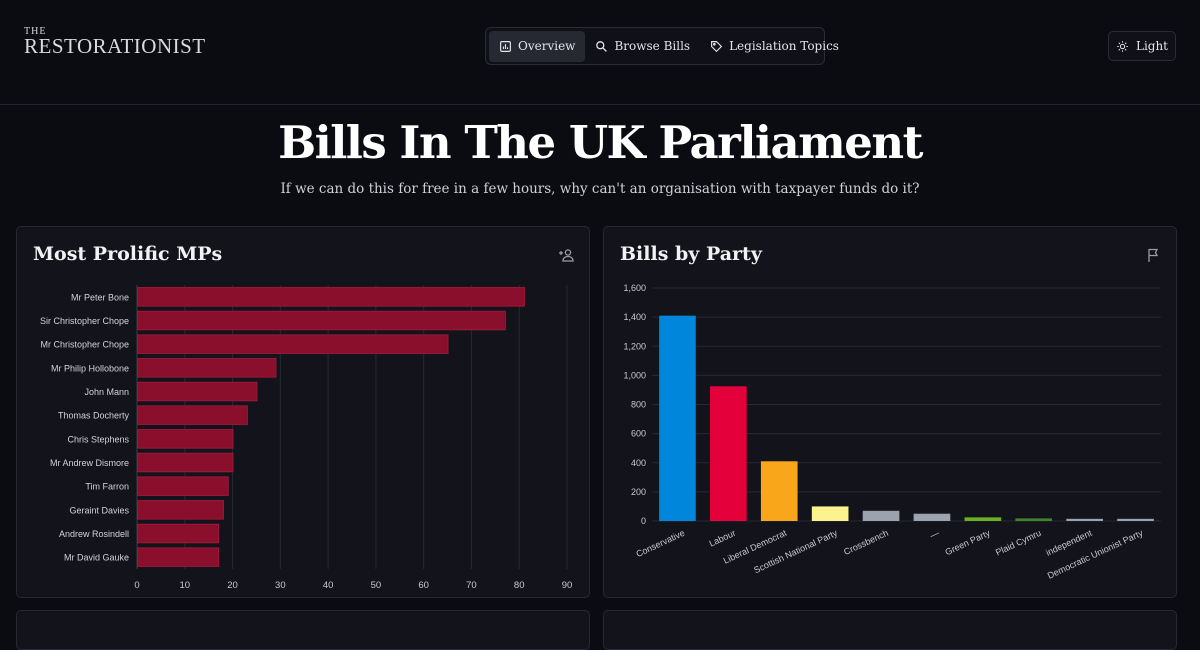 The width and height of the screenshot is (1200, 650). Describe the element at coordinates (866, 542) in the screenshot. I see `category-label: Crossbench` at that location.